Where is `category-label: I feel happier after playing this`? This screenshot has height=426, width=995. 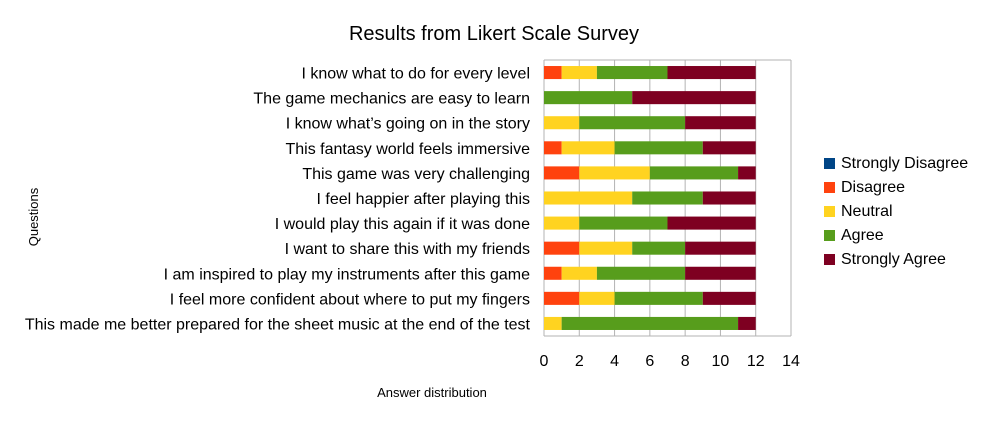
category-label: I feel happier after playing this is located at coordinates (423, 199).